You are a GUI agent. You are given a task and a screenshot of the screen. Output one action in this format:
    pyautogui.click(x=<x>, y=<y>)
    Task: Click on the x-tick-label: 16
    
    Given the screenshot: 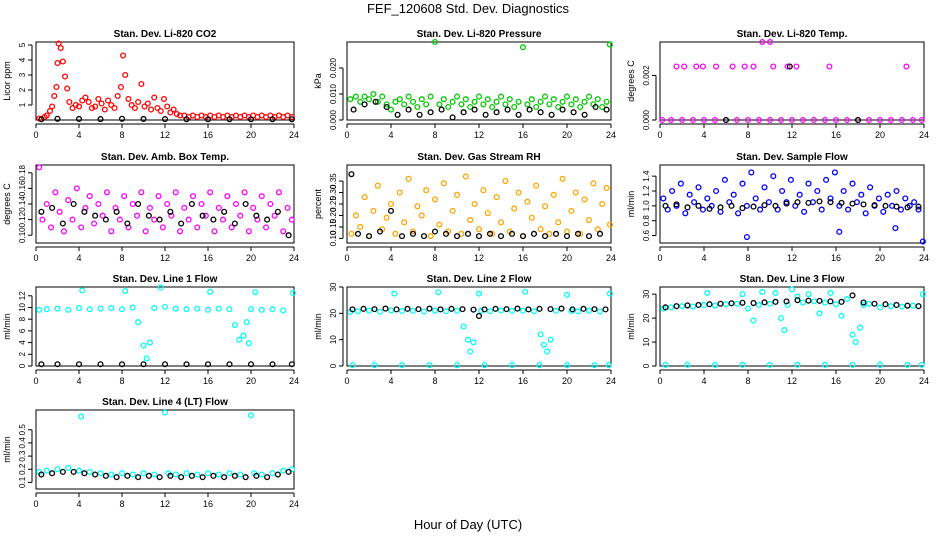 What is the action you would take?
    pyautogui.click(x=836, y=381)
    